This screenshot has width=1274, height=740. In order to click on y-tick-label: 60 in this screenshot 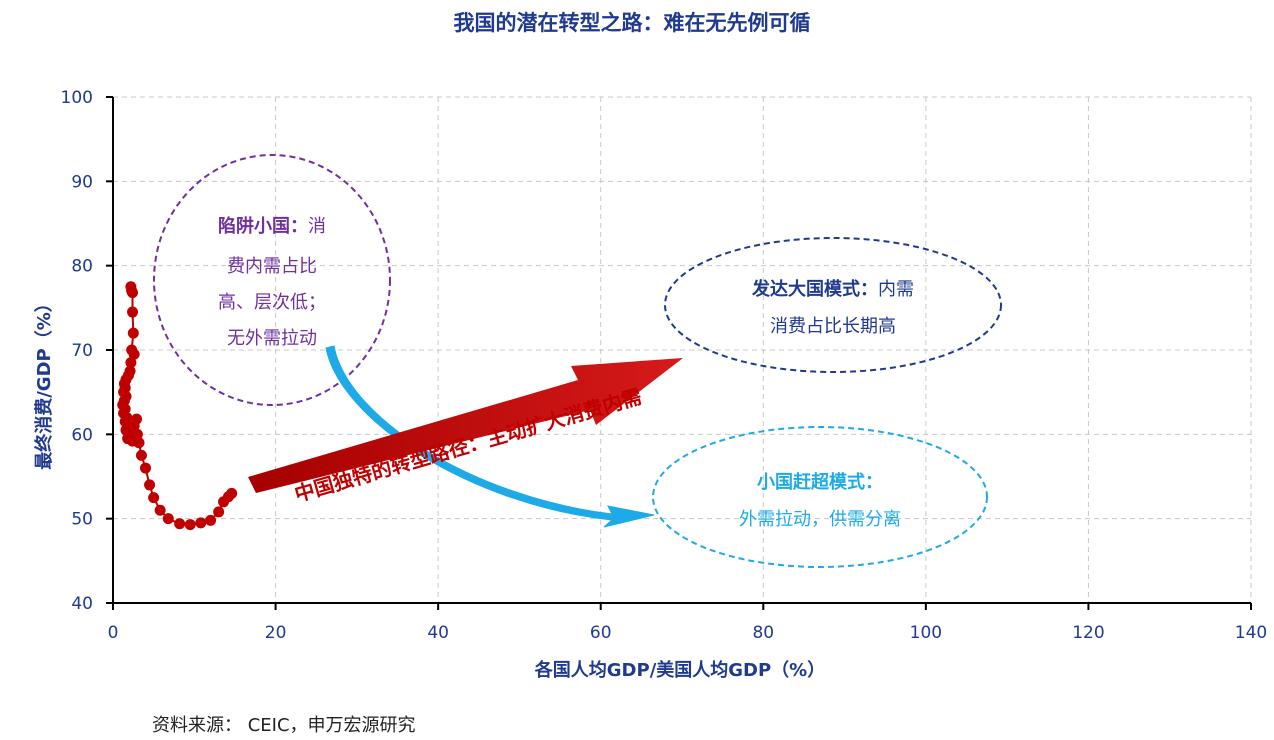, I will do `click(82, 435)`.